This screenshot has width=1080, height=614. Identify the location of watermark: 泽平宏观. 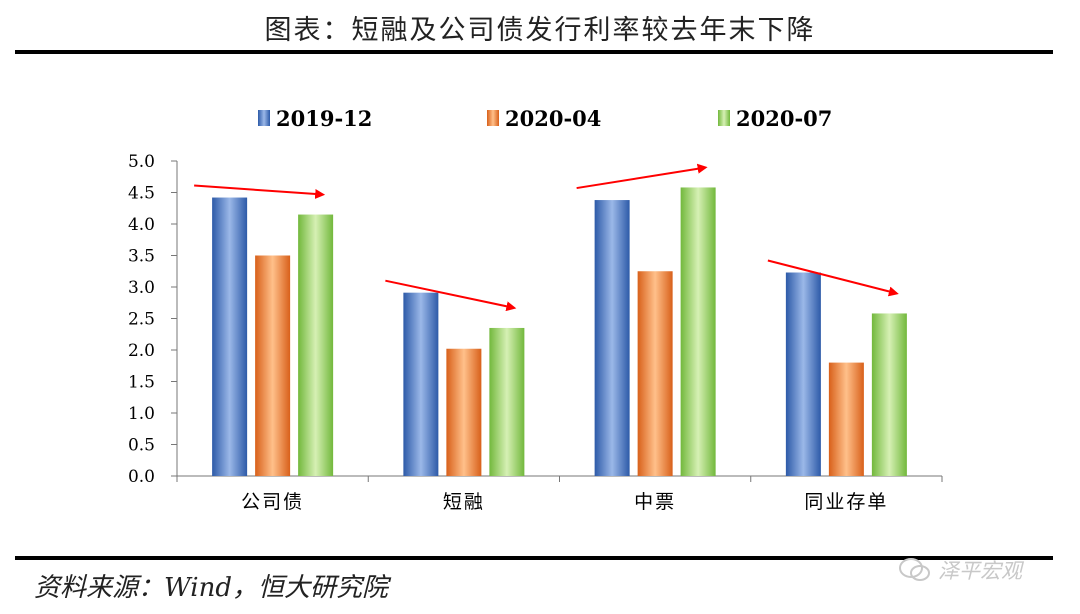
(960, 570).